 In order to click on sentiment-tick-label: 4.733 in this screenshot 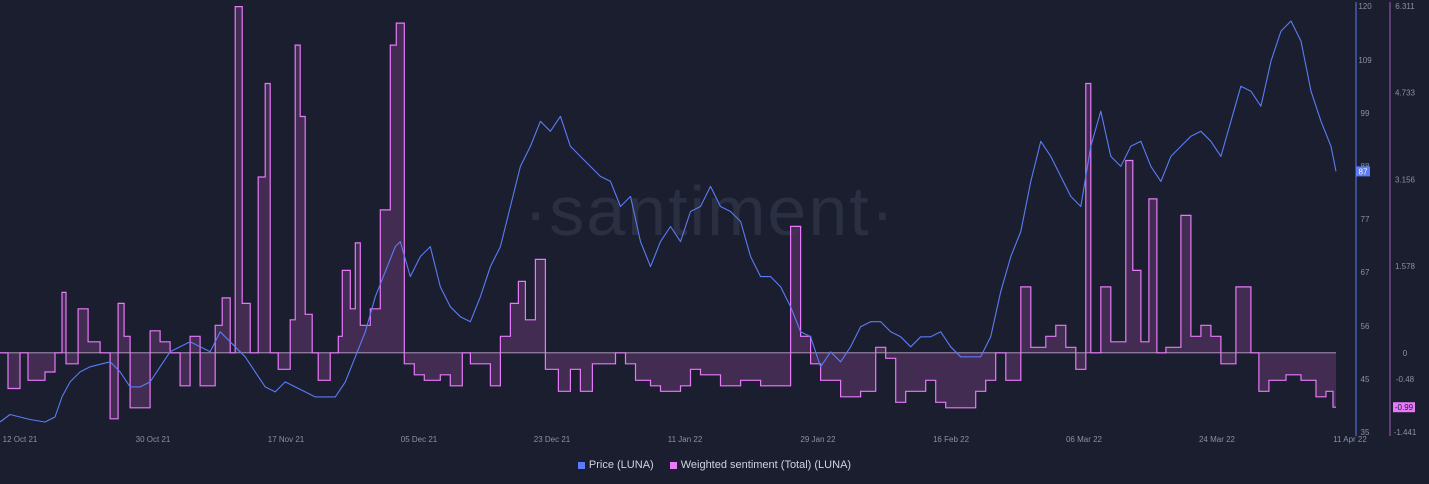, I will do `click(1405, 93)`.